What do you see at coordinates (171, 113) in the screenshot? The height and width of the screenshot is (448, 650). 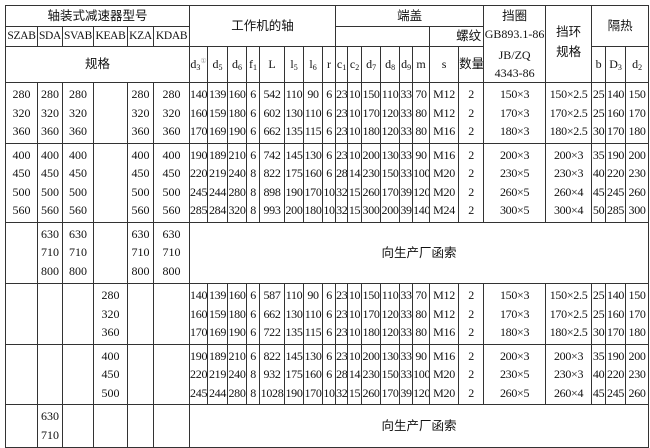 I see `model-size-cell-kdab: 280 320 360` at bounding box center [171, 113].